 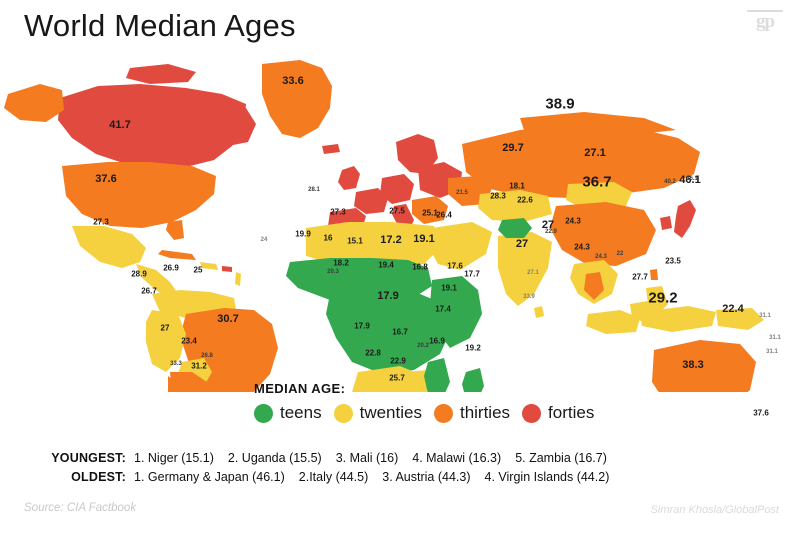 What do you see at coordinates (613, 322) in the screenshot?
I see `region-indonesia-west` at bounding box center [613, 322].